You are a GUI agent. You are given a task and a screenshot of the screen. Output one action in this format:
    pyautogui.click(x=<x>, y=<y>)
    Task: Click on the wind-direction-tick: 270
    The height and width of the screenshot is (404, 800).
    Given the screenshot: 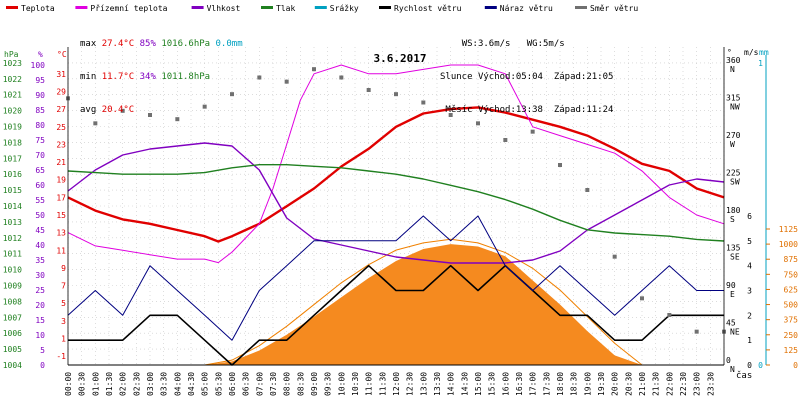 What is the action you would take?
    pyautogui.click(x=733, y=135)
    